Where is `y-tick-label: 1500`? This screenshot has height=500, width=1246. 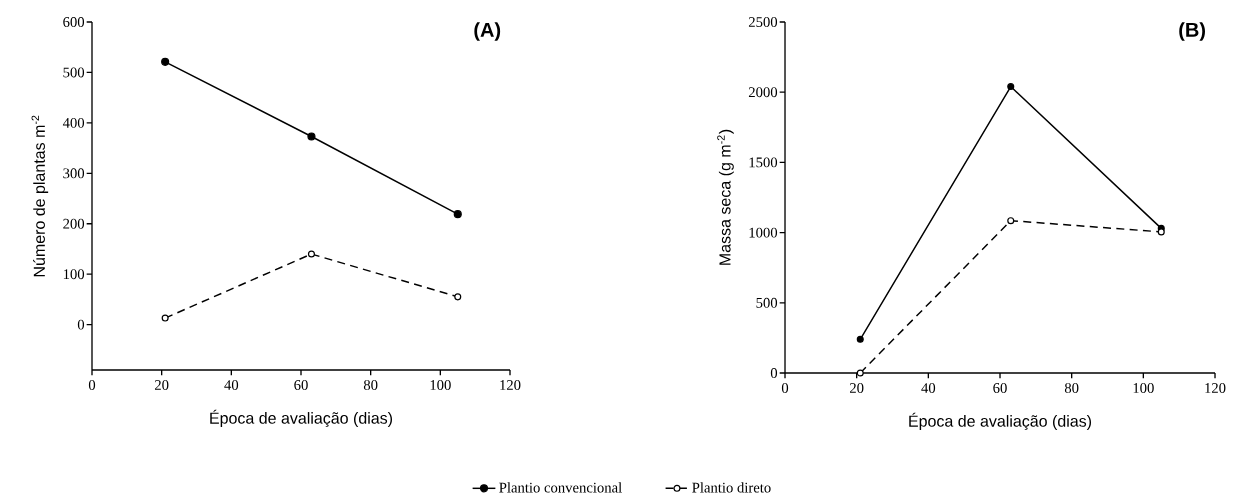
y-tick-label: 1500 is located at coordinates (763, 162).